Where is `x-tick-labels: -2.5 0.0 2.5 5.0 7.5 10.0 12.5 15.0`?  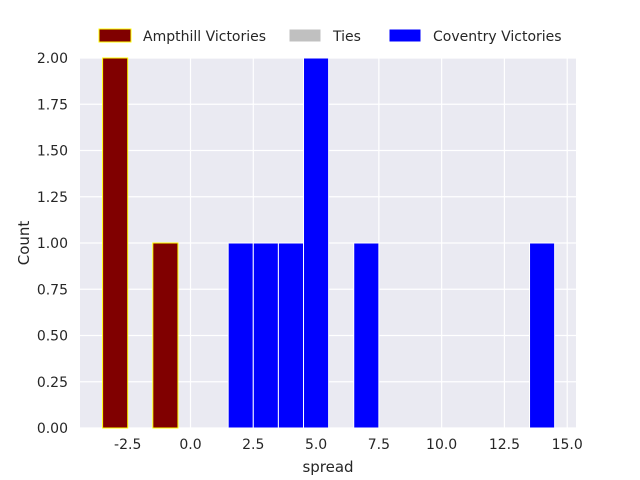
x-tick-labels: -2.5 0.0 2.5 5.0 7.5 10.0 12.5 15.0 is located at coordinates (348, 445).